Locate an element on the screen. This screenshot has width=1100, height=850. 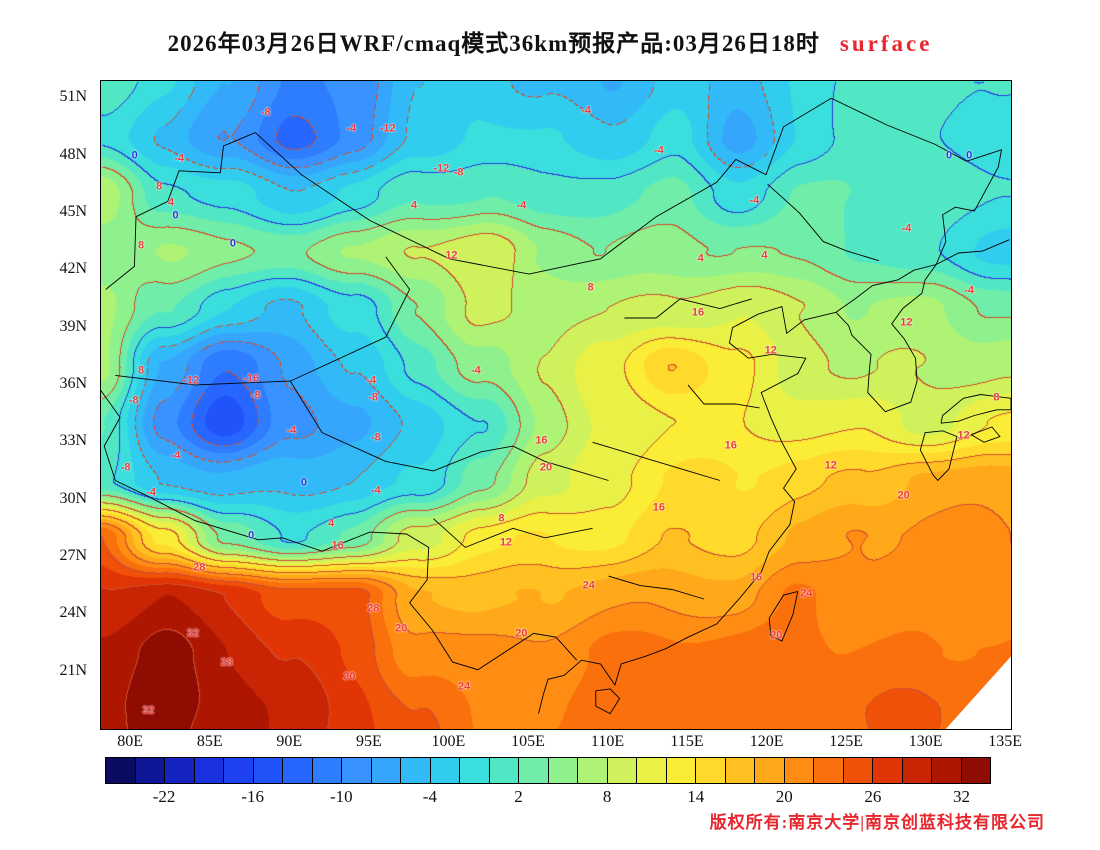
lat-tick-label: 51N is located at coordinates (73, 97).